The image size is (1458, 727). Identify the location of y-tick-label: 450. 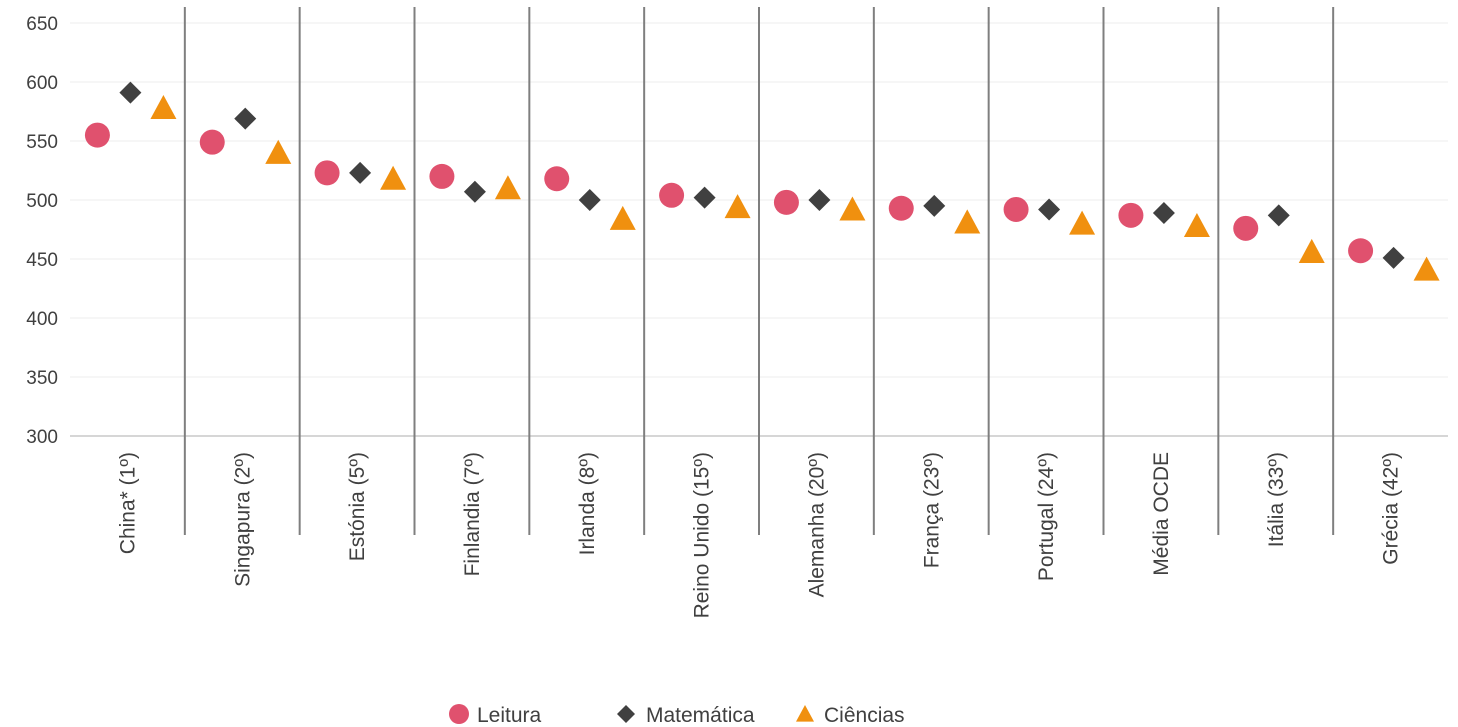
(42, 260).